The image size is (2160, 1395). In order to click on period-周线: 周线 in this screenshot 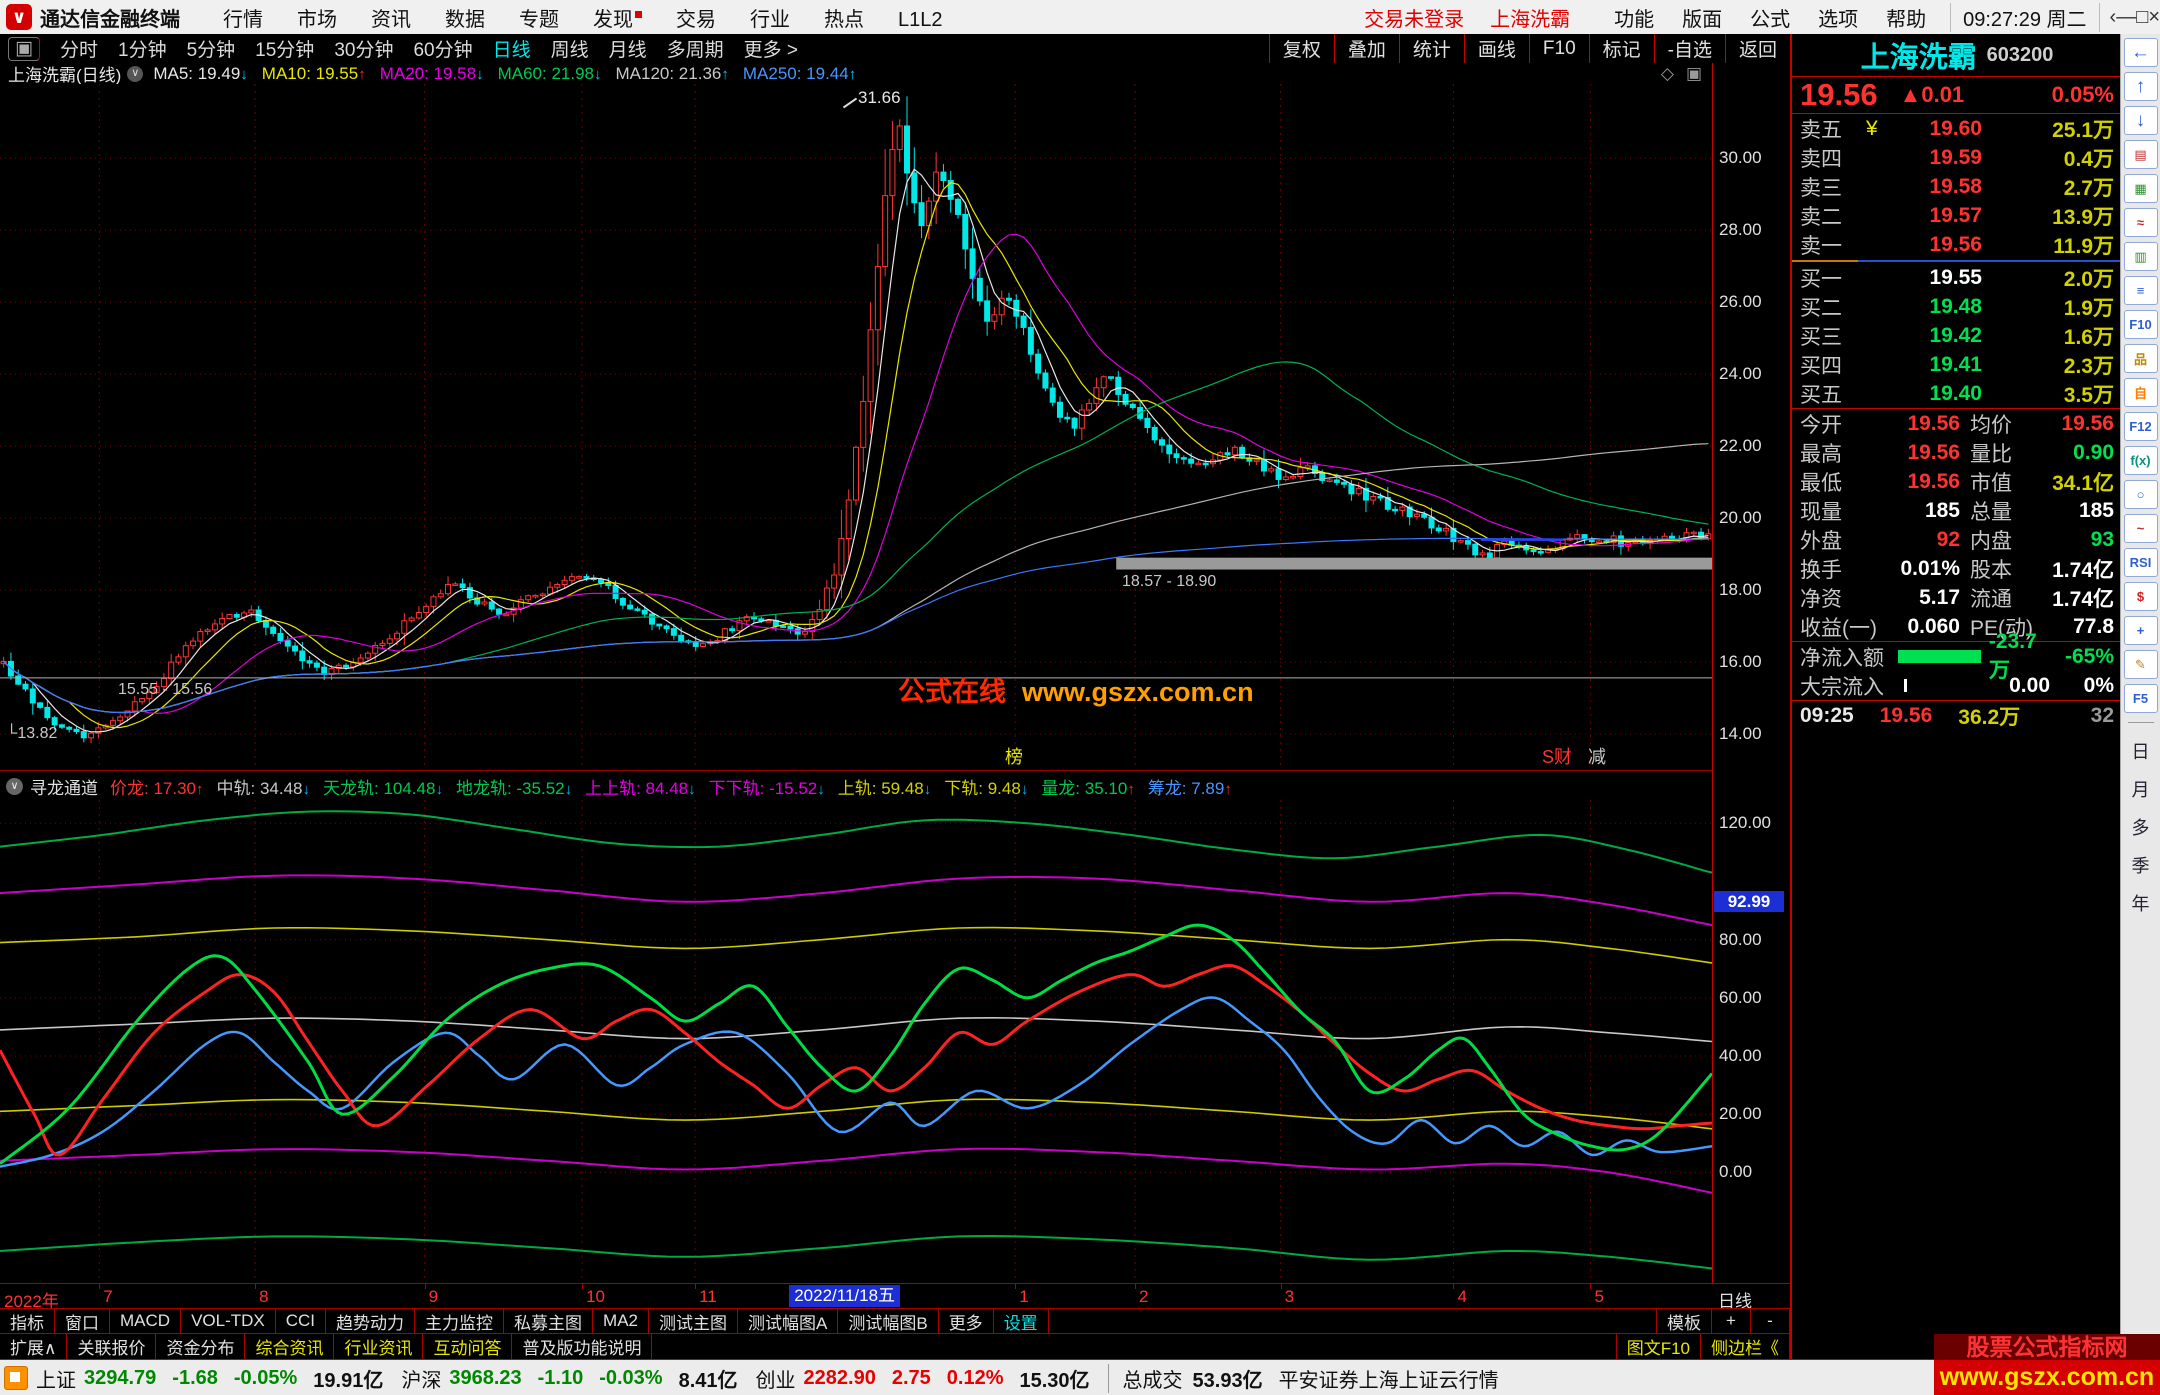, I will do `click(569, 50)`.